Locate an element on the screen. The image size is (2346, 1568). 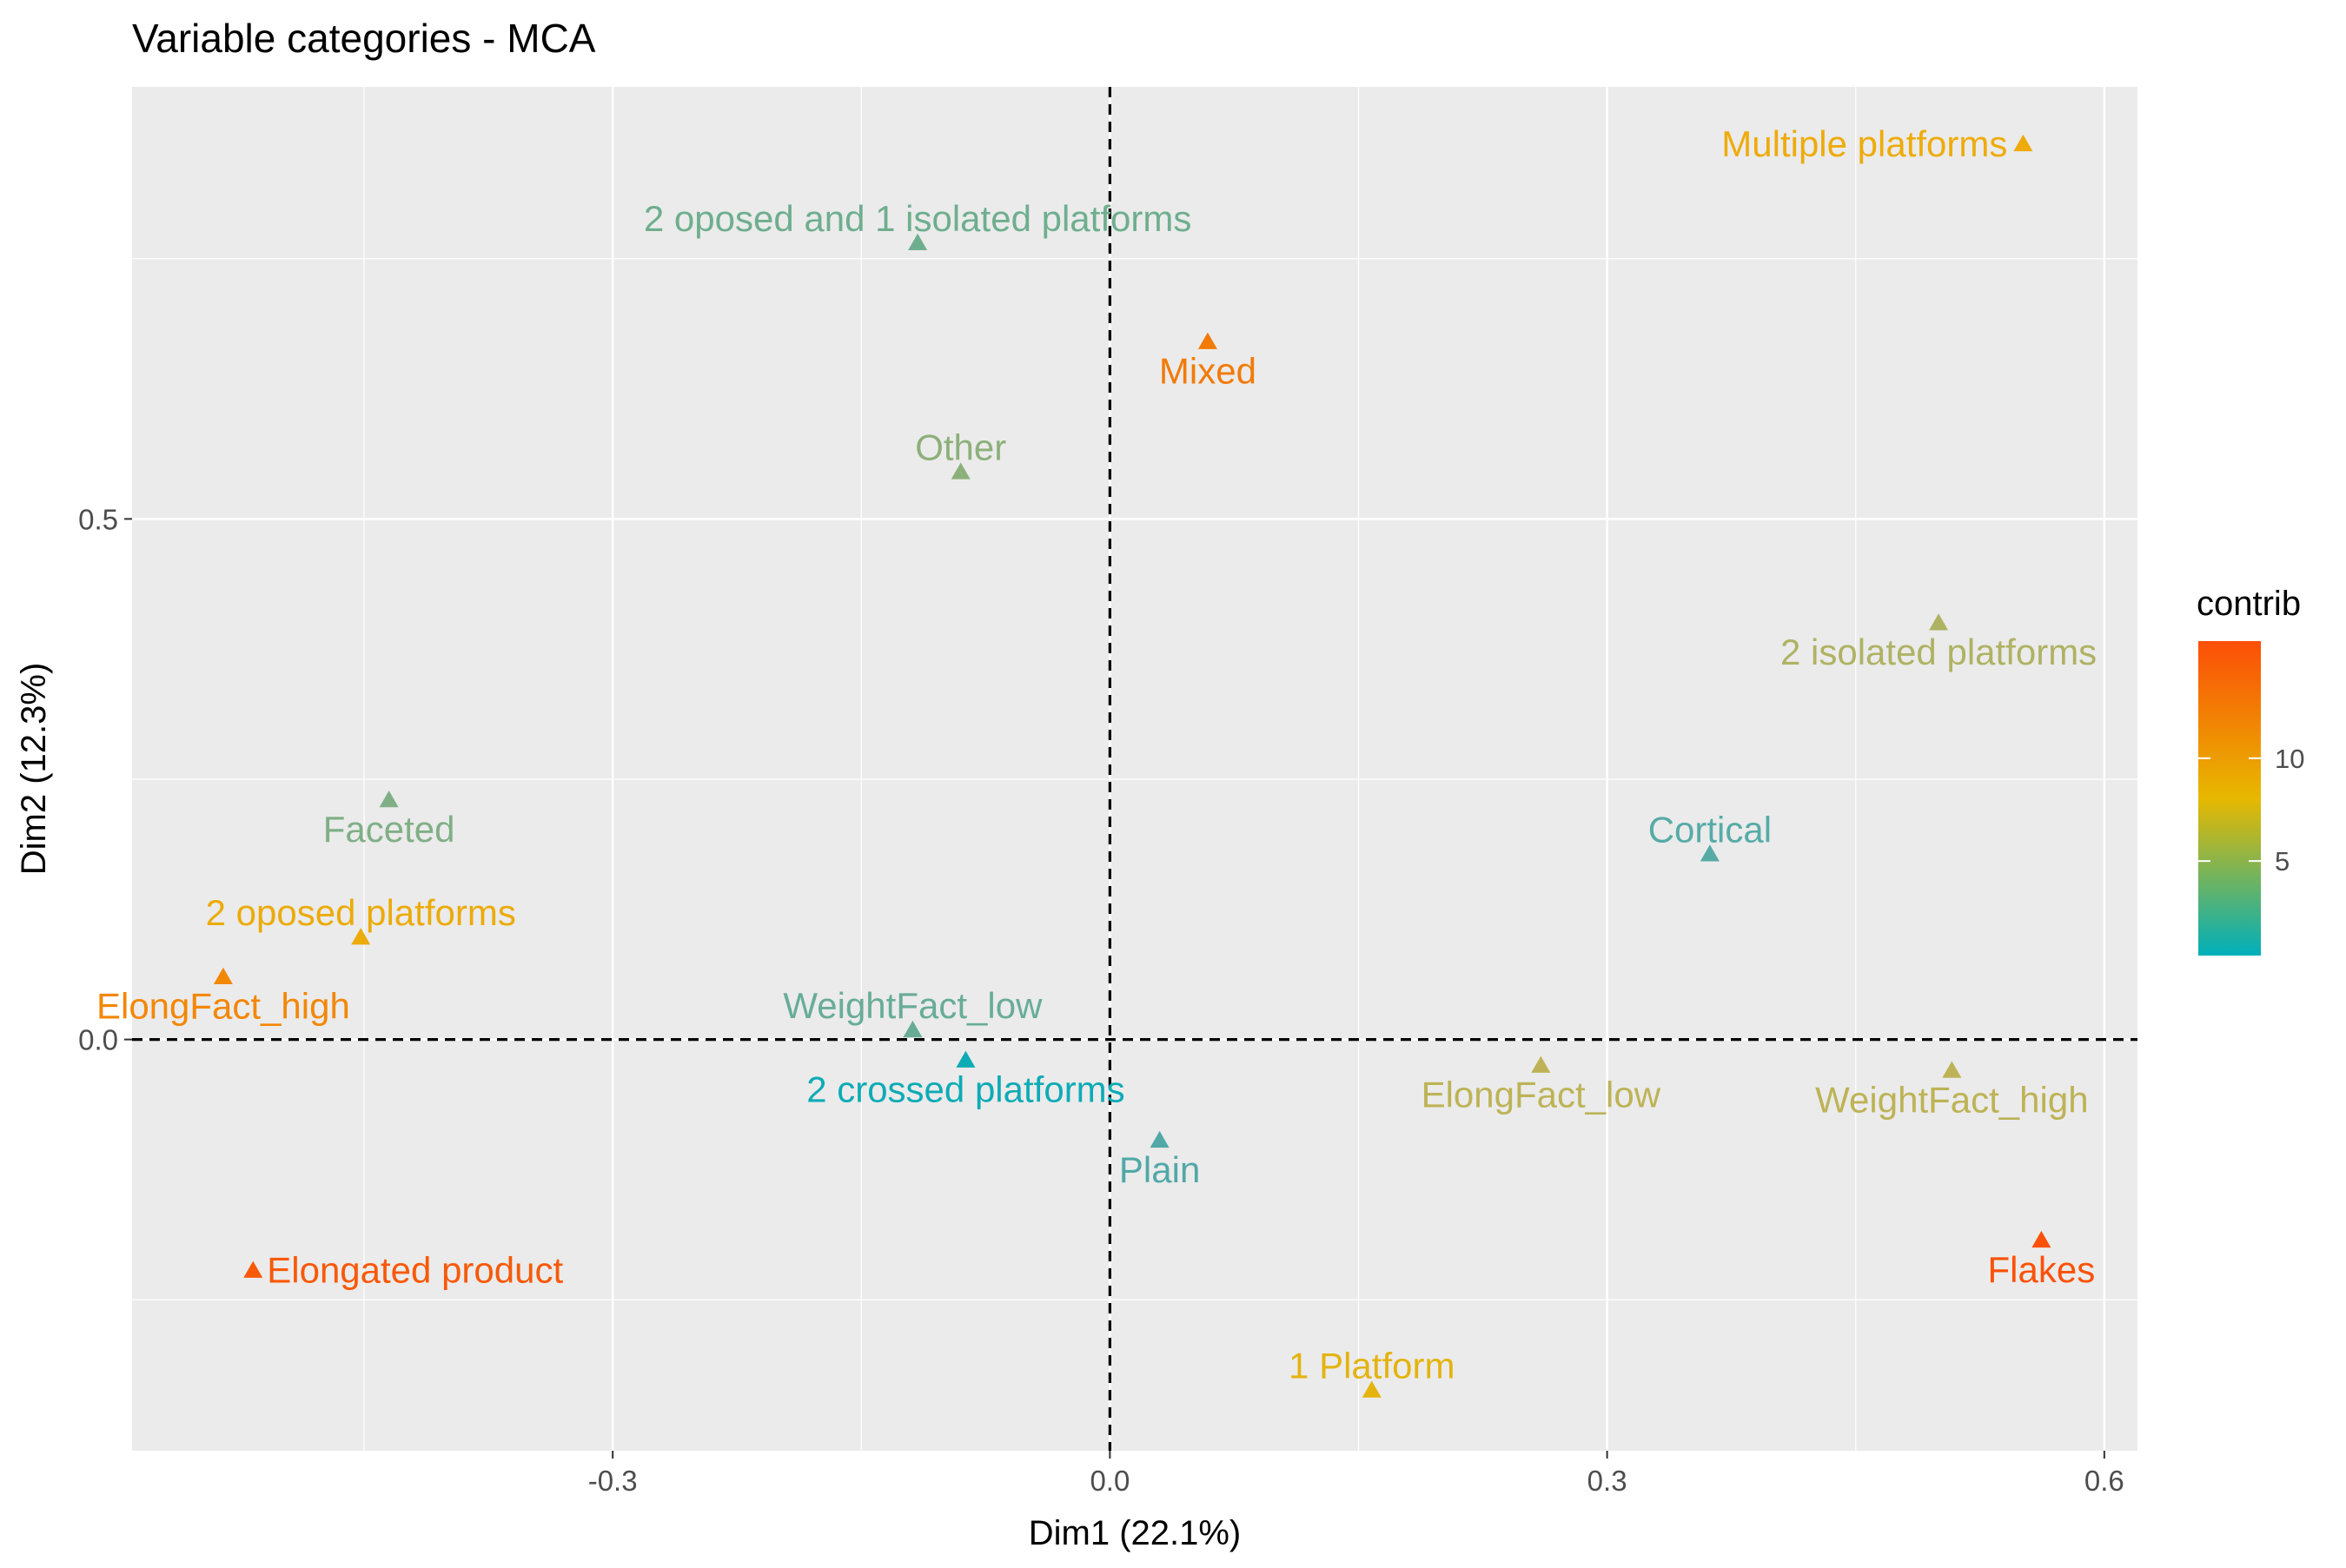
point-label: Mixed is located at coordinates (1207, 371).